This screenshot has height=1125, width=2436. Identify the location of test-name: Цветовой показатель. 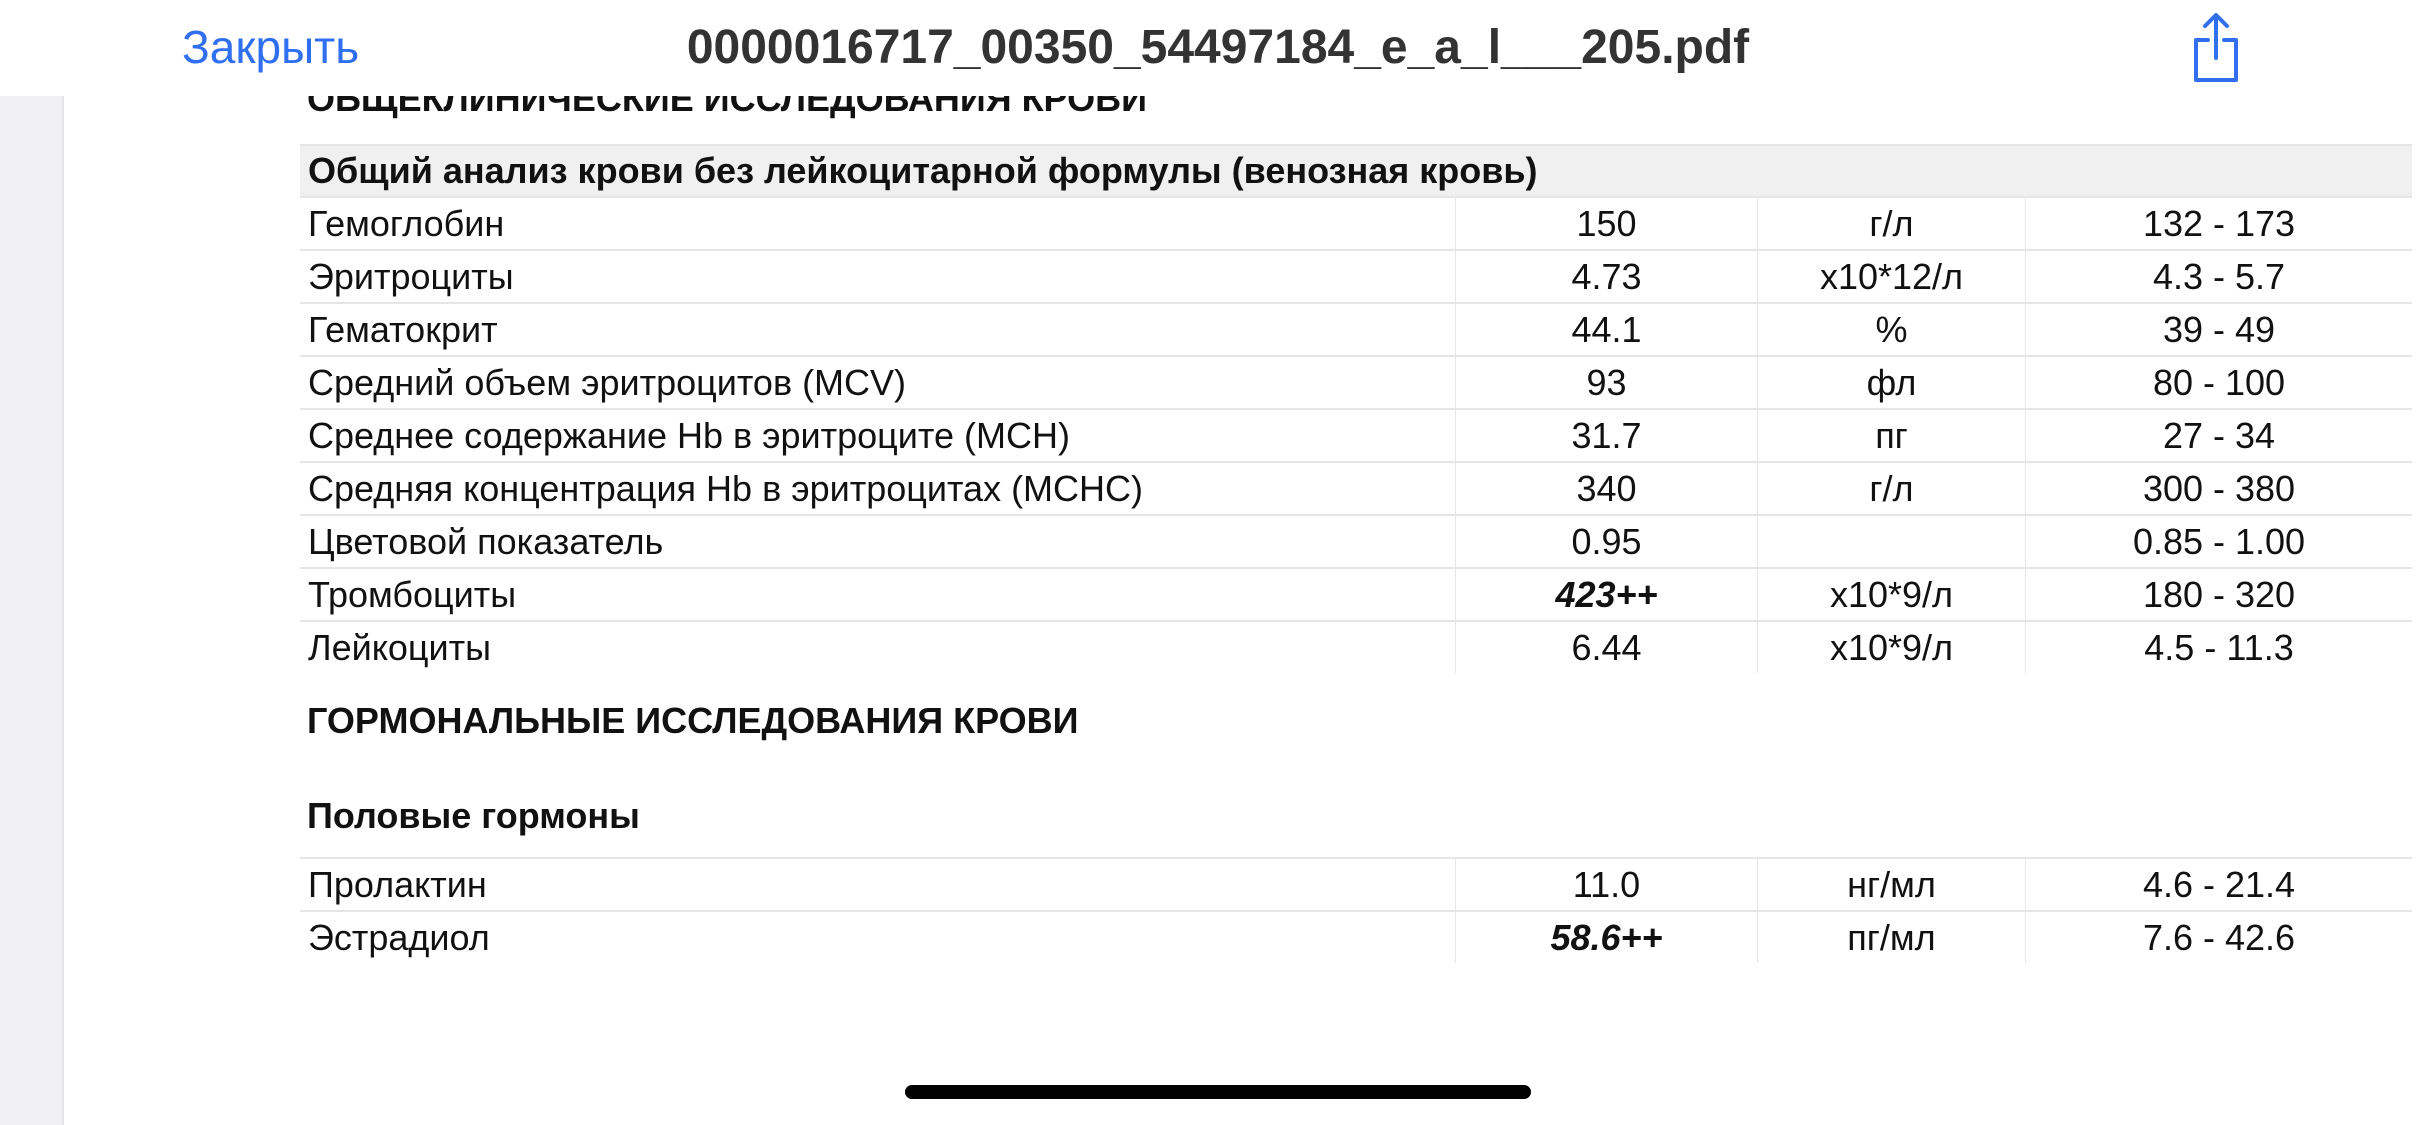
(878, 541).